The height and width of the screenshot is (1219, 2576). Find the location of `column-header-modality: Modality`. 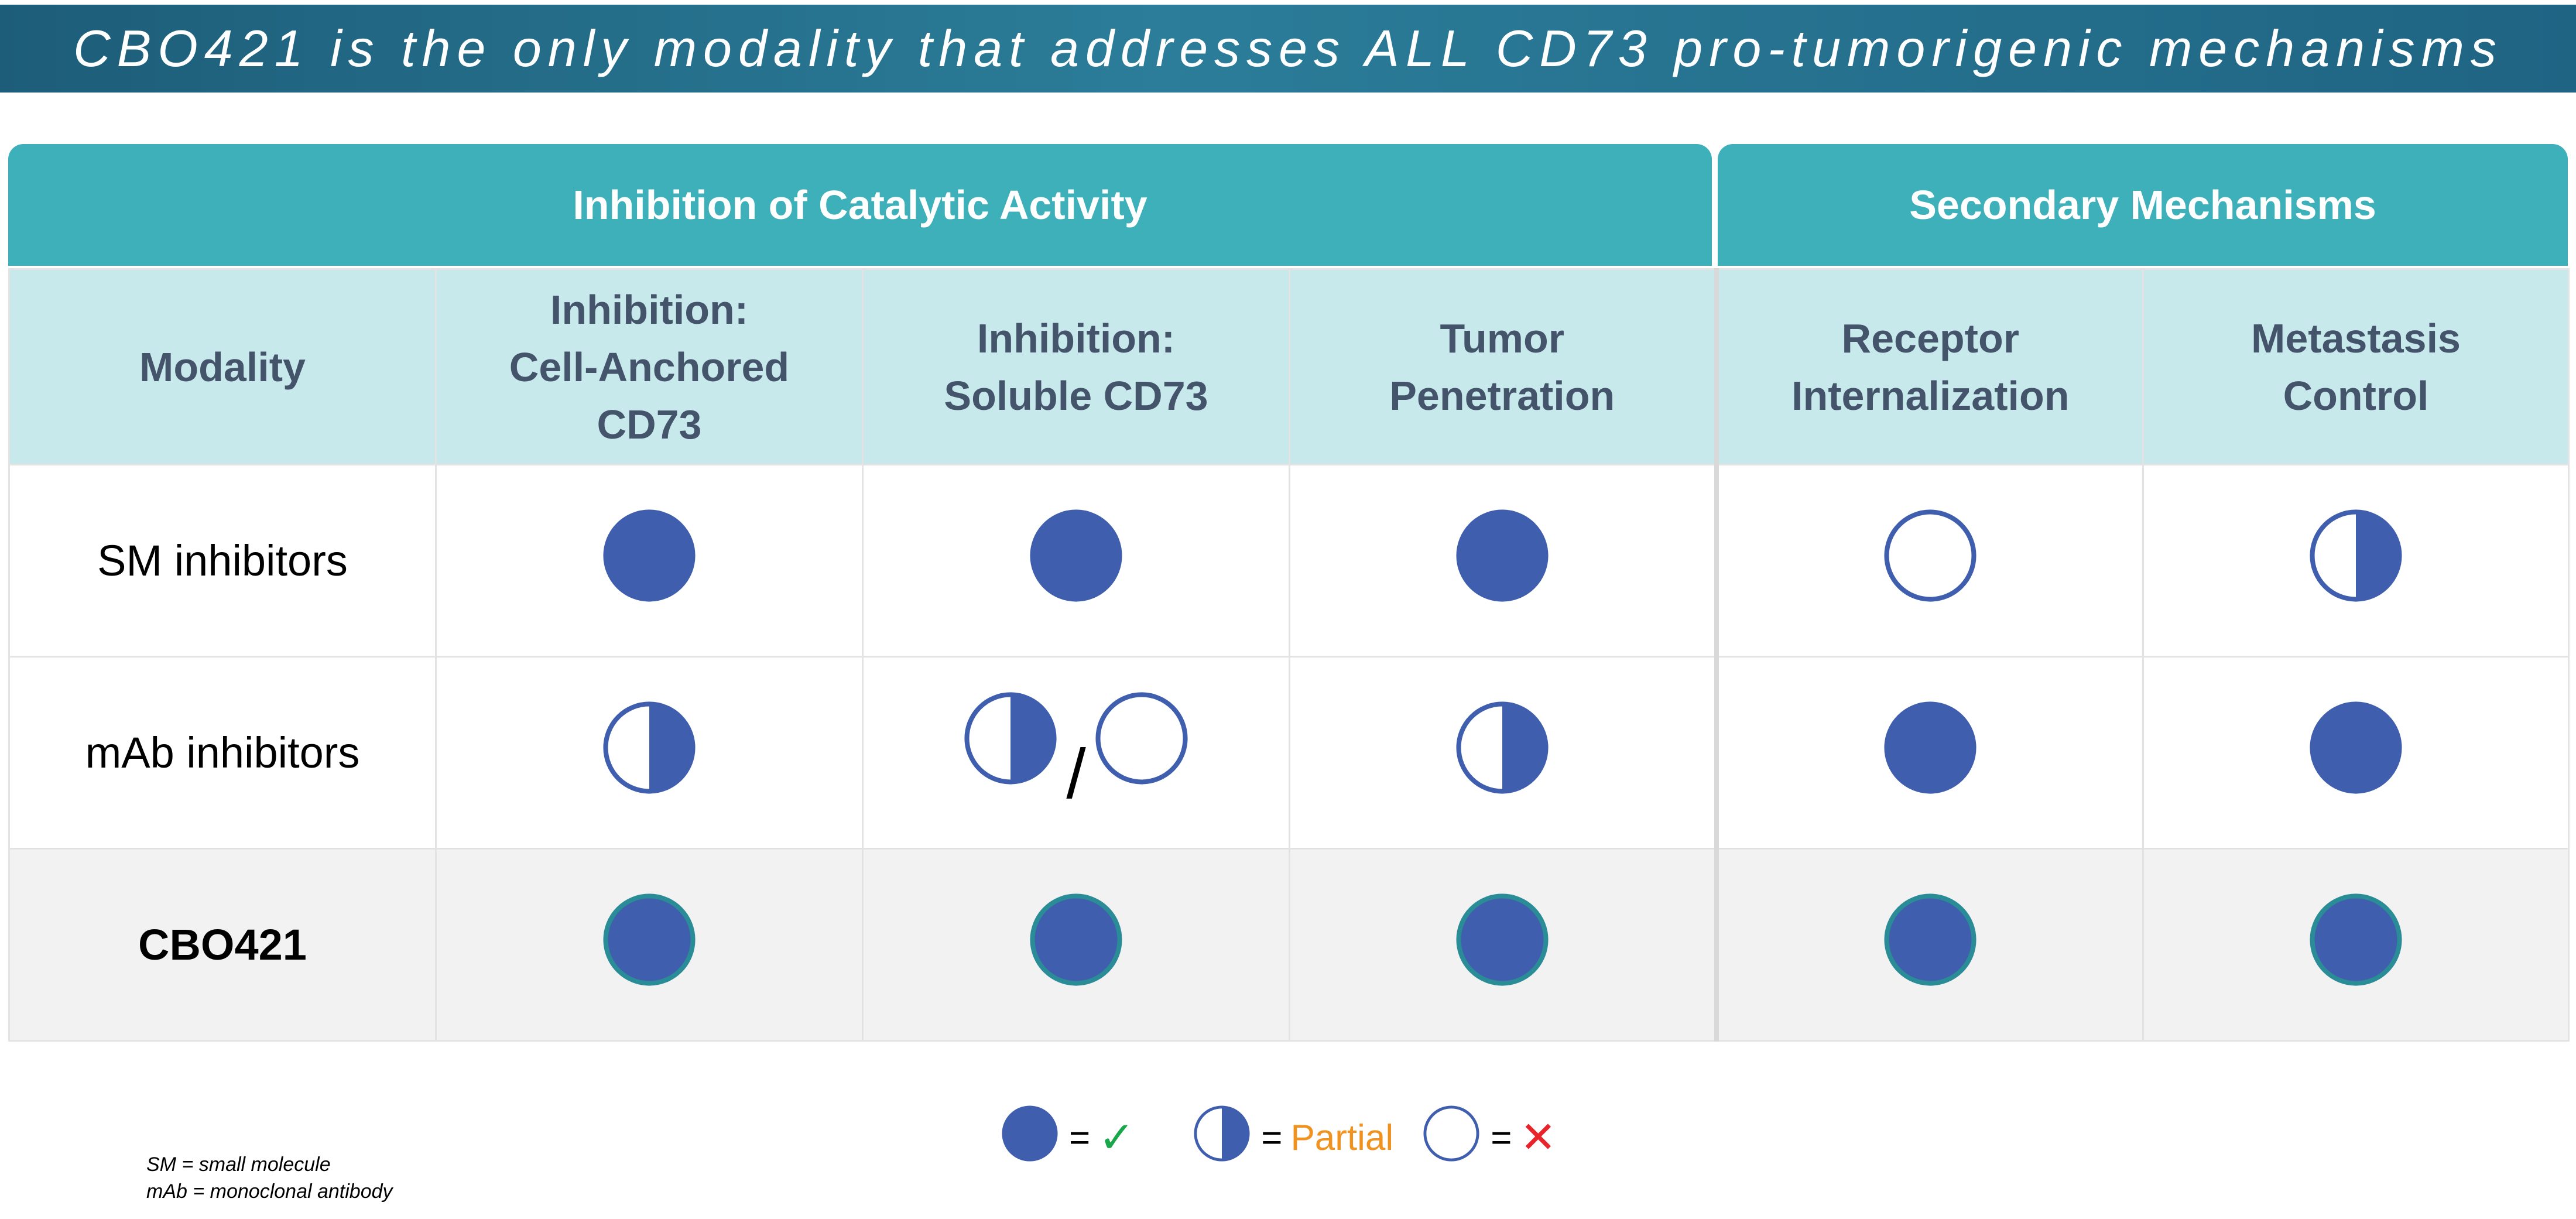

column-header-modality: Modality is located at coordinates (222, 367).